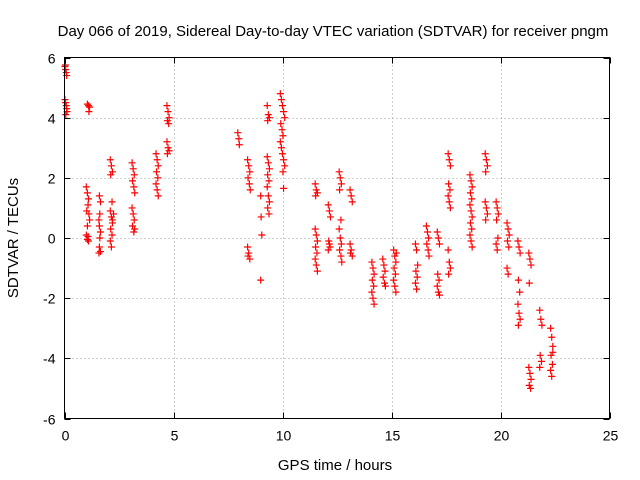  Describe the element at coordinates (66, 436) in the screenshot. I see `x-tick-label: 0` at that location.